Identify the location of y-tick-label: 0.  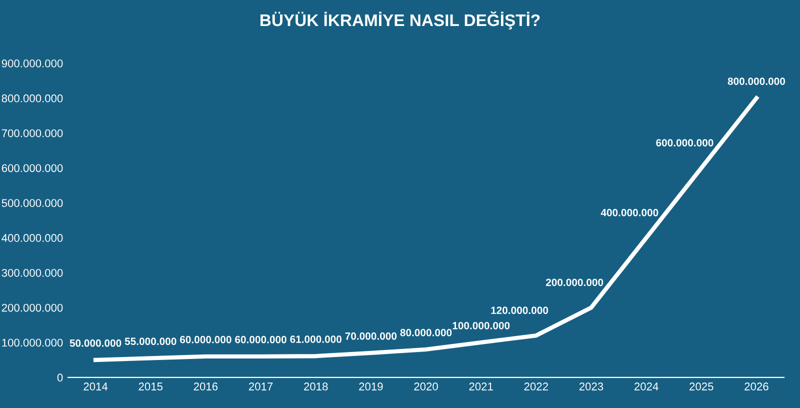
(60, 378).